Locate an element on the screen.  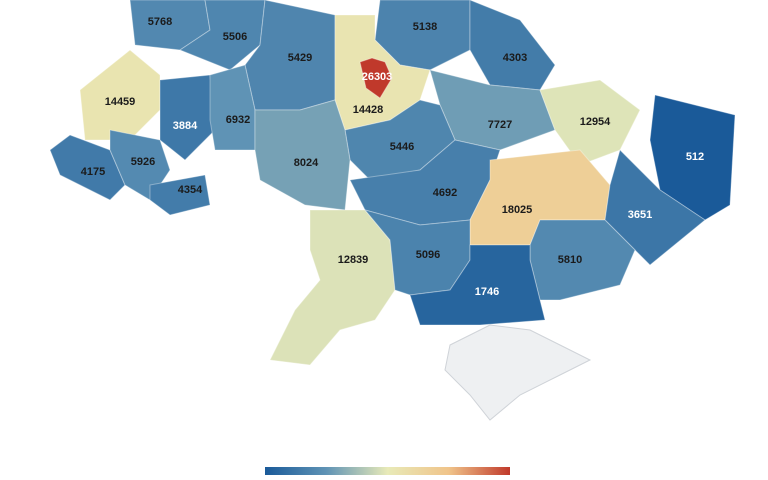
region-value: 14428 is located at coordinates (368, 110).